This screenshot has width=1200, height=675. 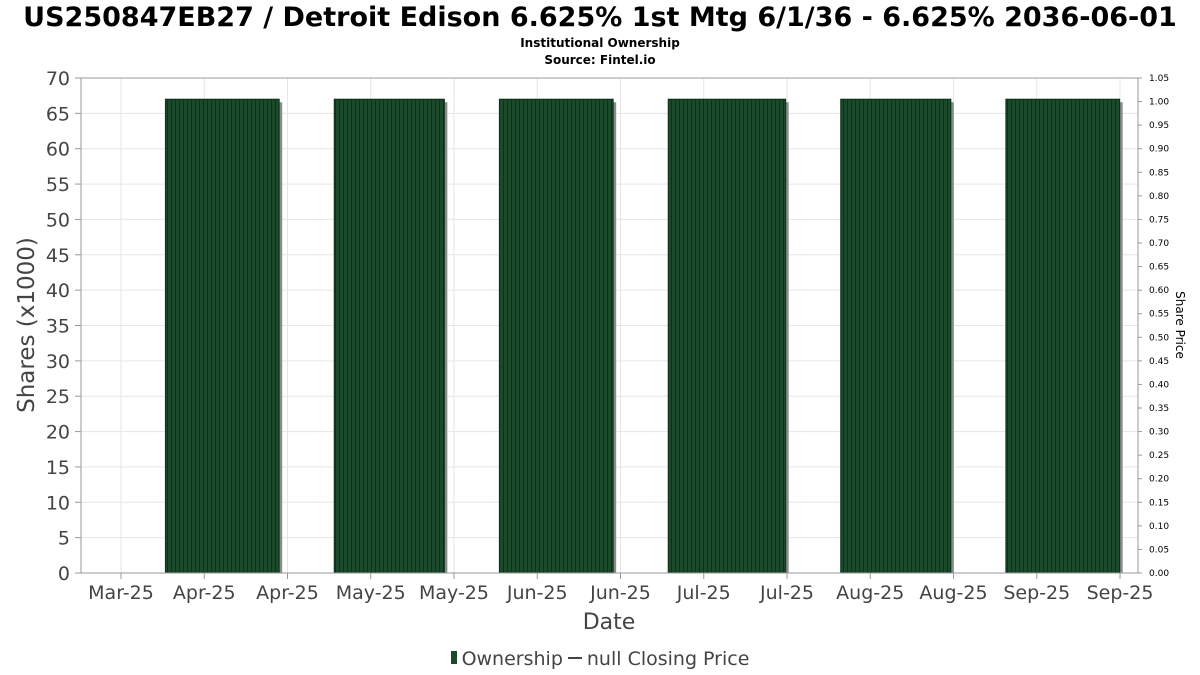 I want to click on y2-tick-label: 0.80, so click(x=1159, y=197).